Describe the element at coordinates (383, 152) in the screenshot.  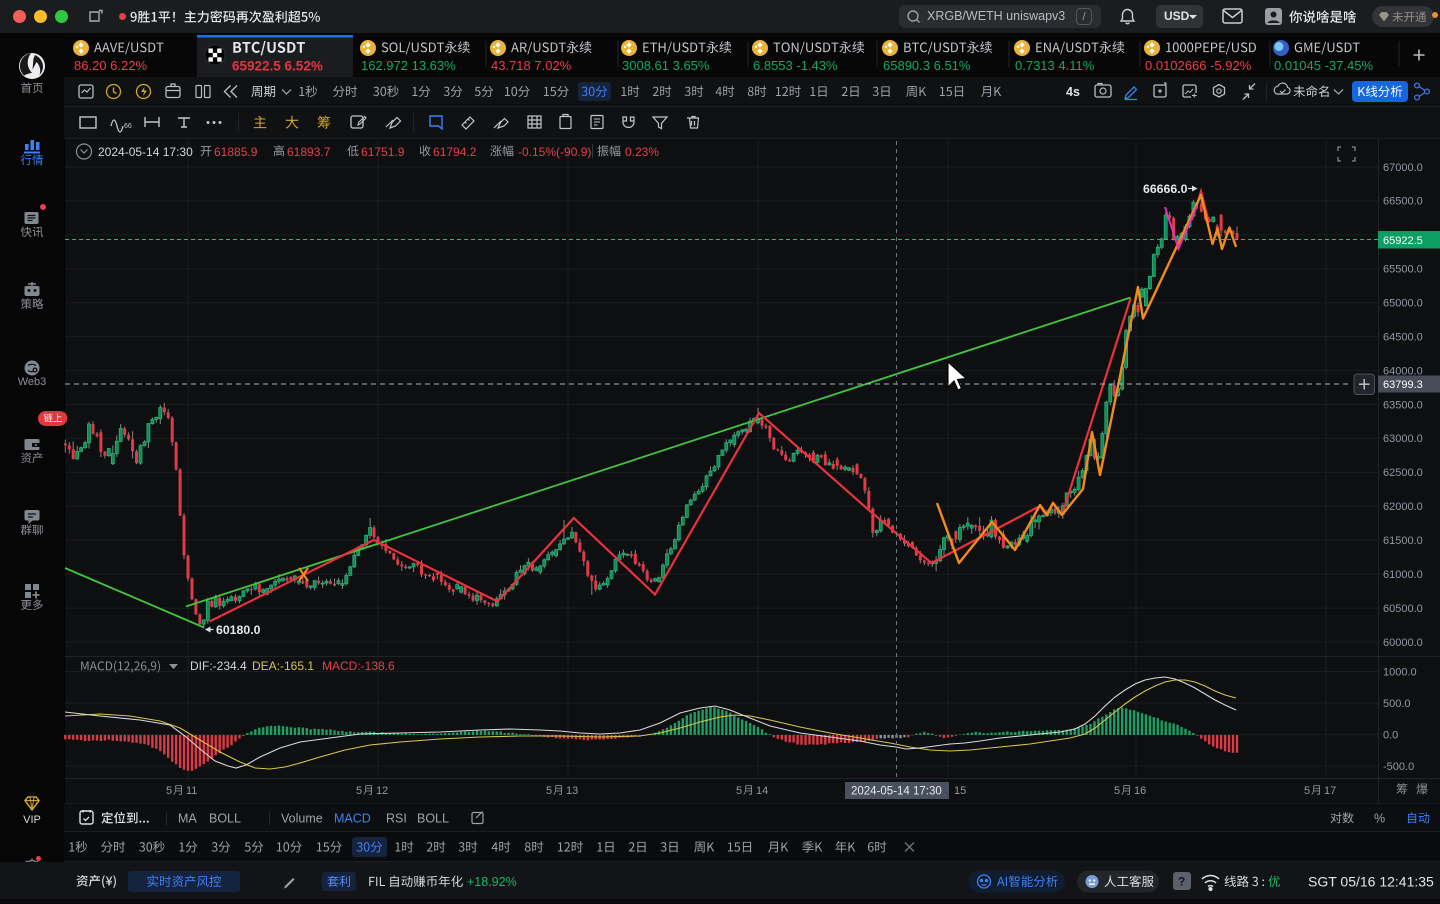
I see `svg-text: 61751.9` at that location.